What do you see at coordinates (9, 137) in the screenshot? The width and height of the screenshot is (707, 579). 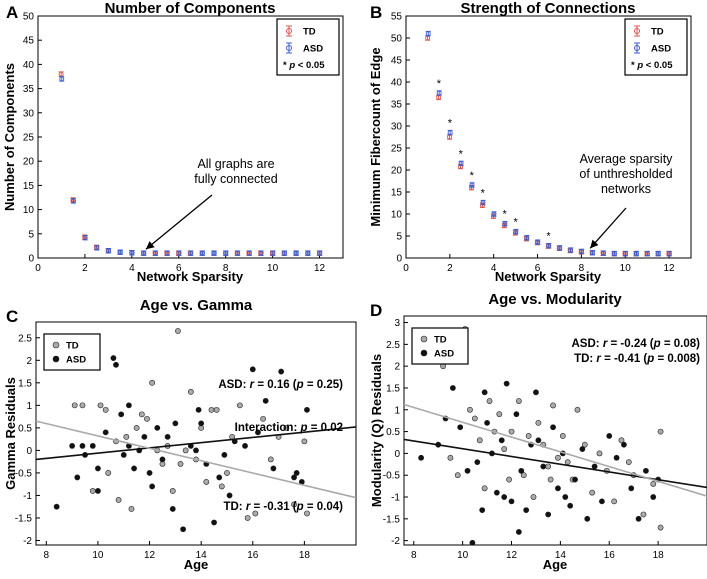 I see `y-axis-label: Number of Components` at bounding box center [9, 137].